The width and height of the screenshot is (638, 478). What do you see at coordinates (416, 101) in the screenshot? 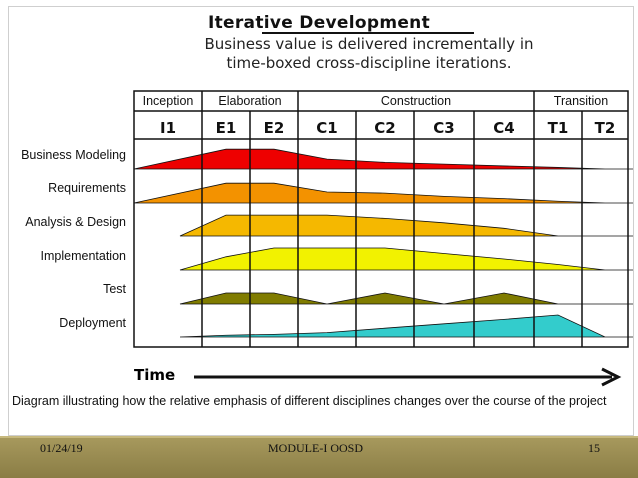
I see `phase-construction: Construction` at bounding box center [416, 101].